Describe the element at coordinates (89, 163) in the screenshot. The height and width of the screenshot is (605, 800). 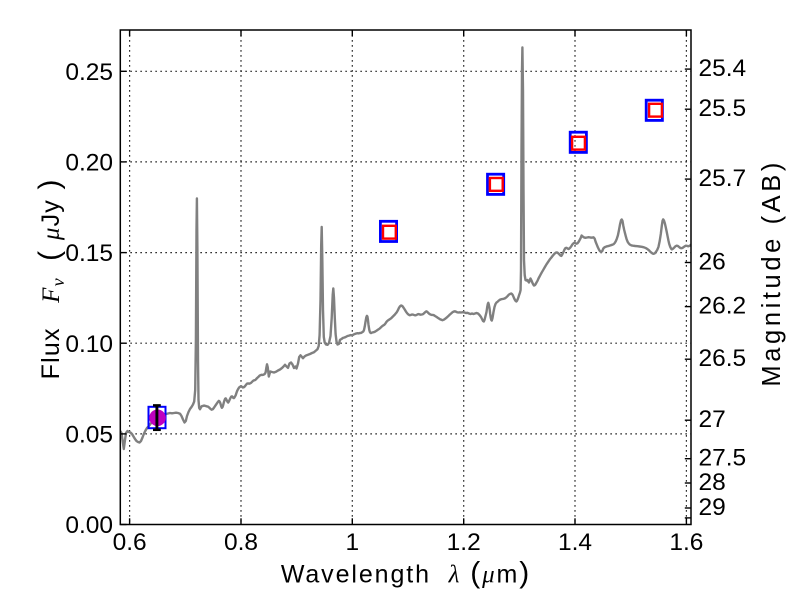
I see `svg-text: 0.20` at that location.